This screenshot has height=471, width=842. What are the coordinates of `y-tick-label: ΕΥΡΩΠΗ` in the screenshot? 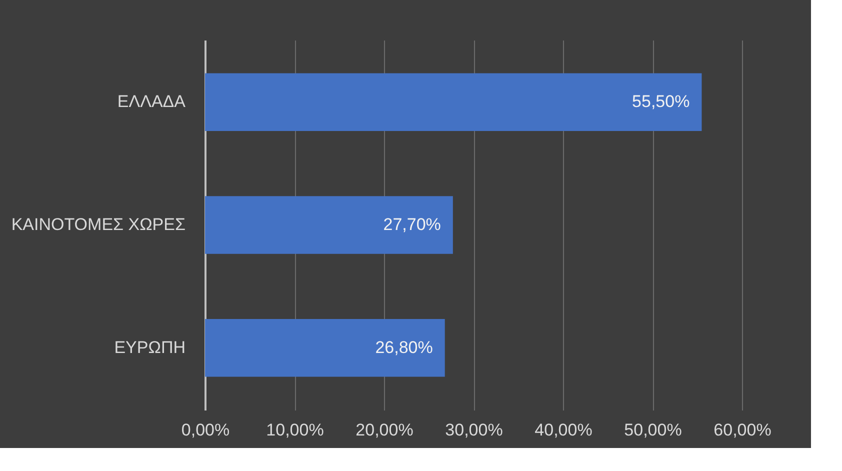 It's located at (150, 347).